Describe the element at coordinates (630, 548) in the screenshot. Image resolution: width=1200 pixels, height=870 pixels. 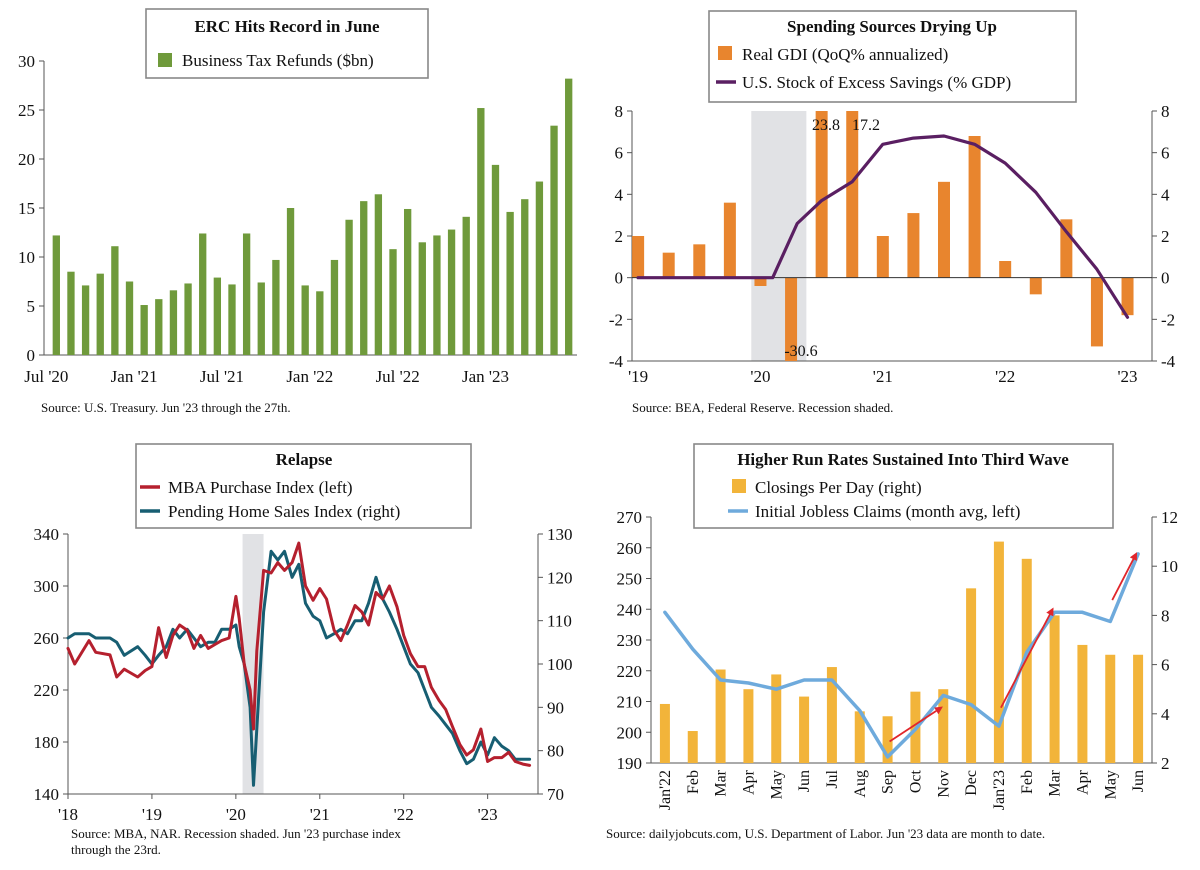
I see `y-tick-label-left: 260` at that location.